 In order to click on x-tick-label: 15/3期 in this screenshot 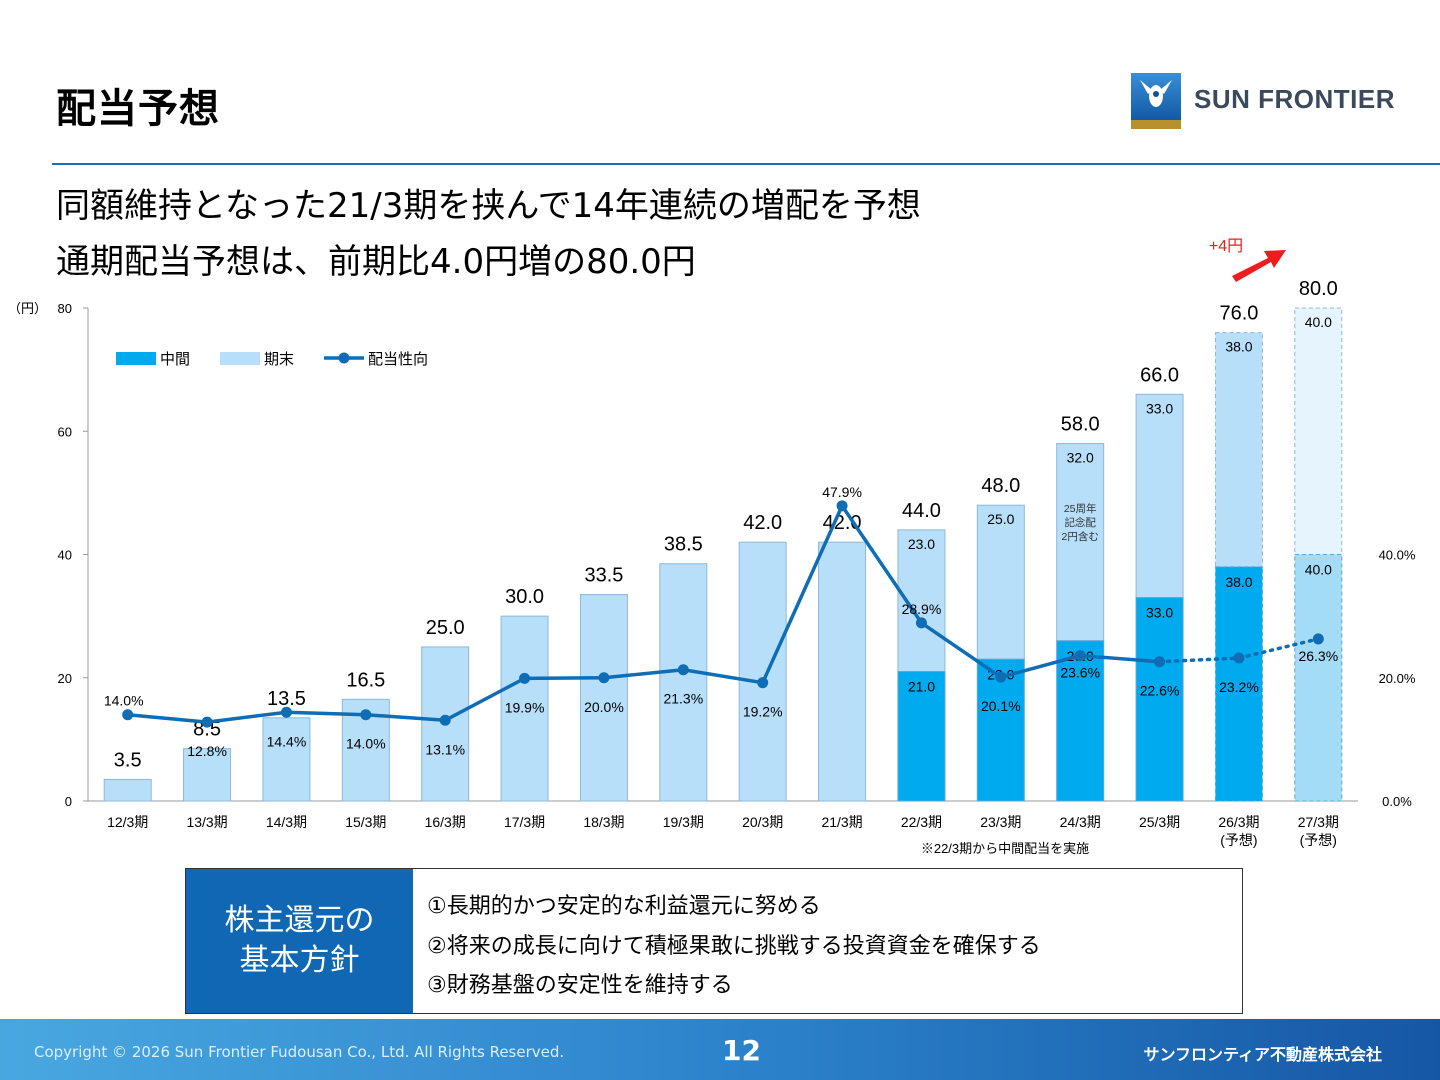, I will do `click(365, 822)`.